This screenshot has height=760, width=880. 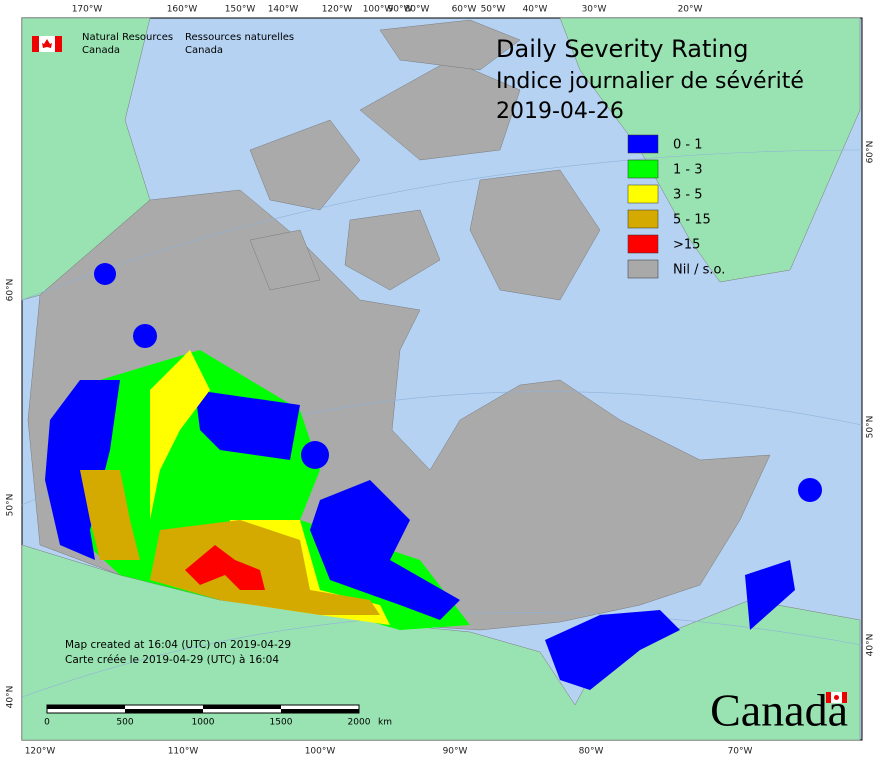 What do you see at coordinates (688, 170) in the screenshot?
I see `legend-label: 1 - 3` at bounding box center [688, 170].